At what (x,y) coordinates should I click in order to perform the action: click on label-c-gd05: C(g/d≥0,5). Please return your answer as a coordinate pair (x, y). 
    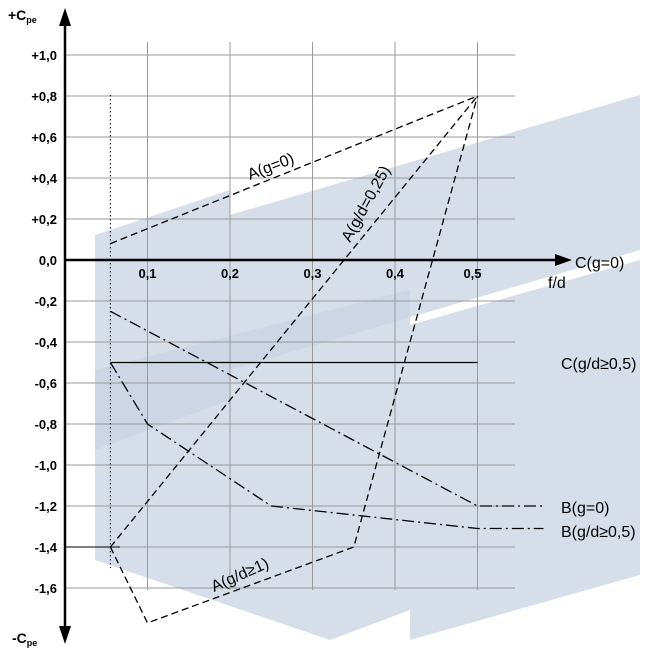
    Looking at the image, I should click on (598, 364).